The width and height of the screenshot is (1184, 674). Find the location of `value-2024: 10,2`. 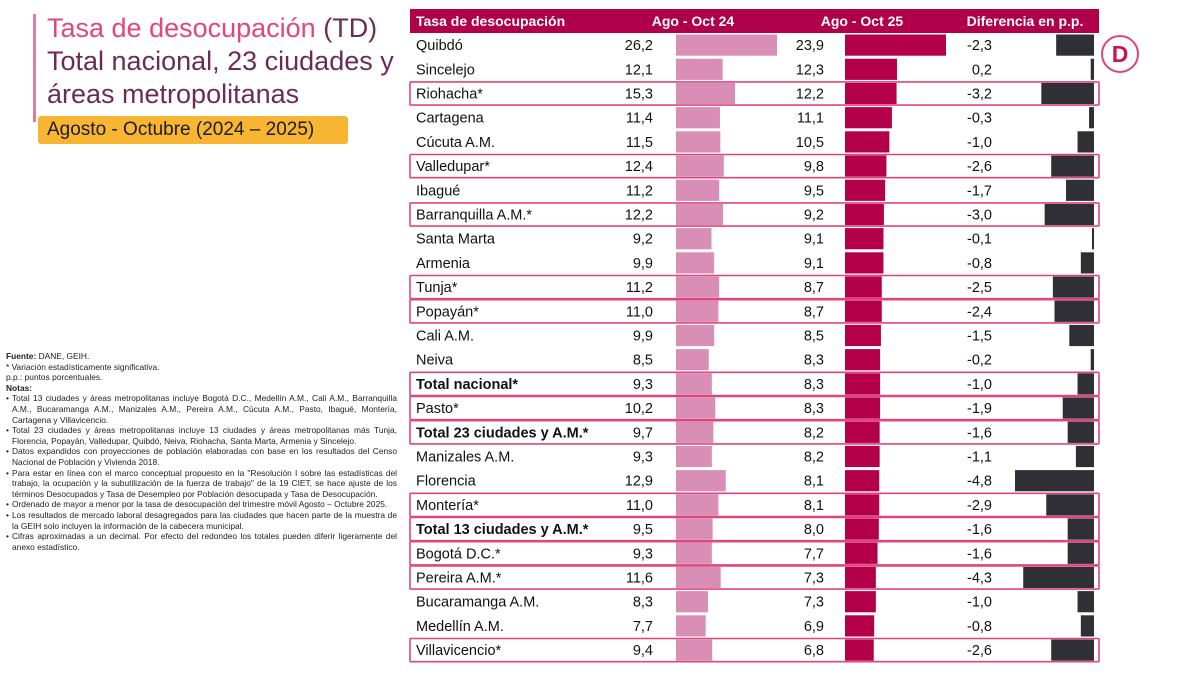

value-2024: 10,2 is located at coordinates (639, 409).